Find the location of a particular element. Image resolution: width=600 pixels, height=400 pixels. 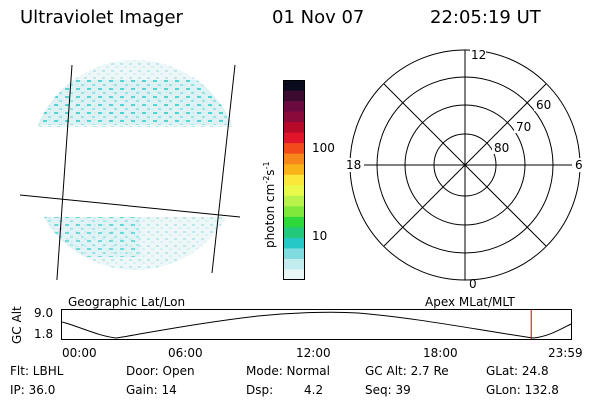

mlt-label-12: 12 is located at coordinates (478, 55).